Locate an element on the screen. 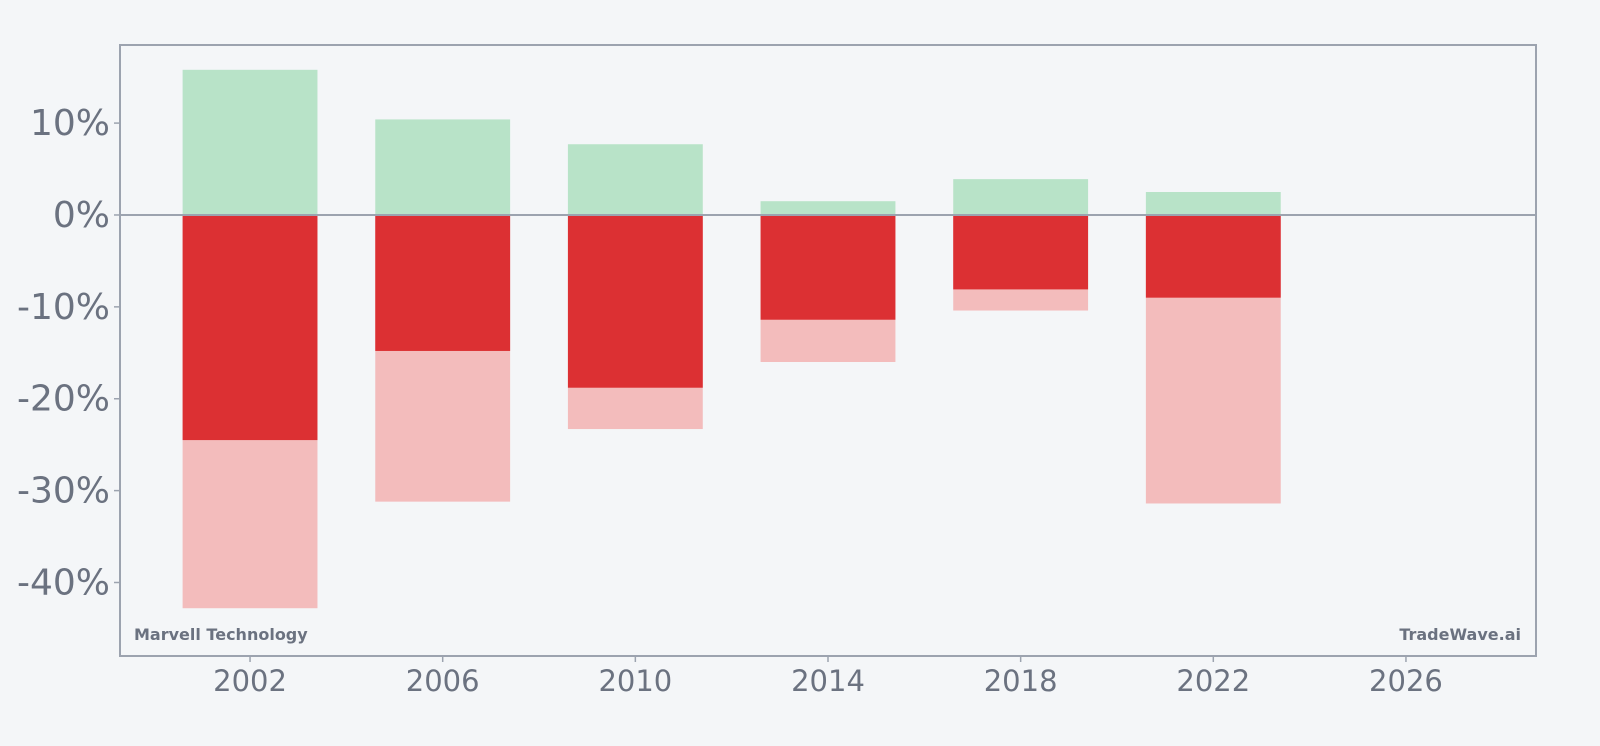 This screenshot has width=1600, height=746. positive-bar-2006 is located at coordinates (443, 167).